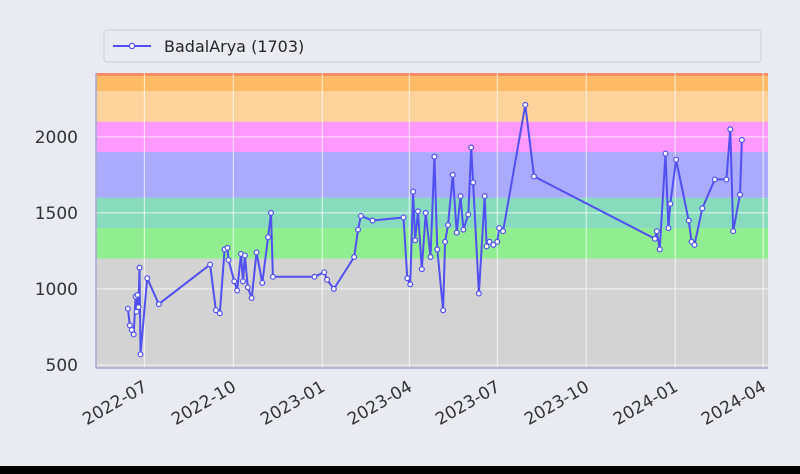 The image size is (800, 474). I want to click on bottom-bar, so click(400, 470).